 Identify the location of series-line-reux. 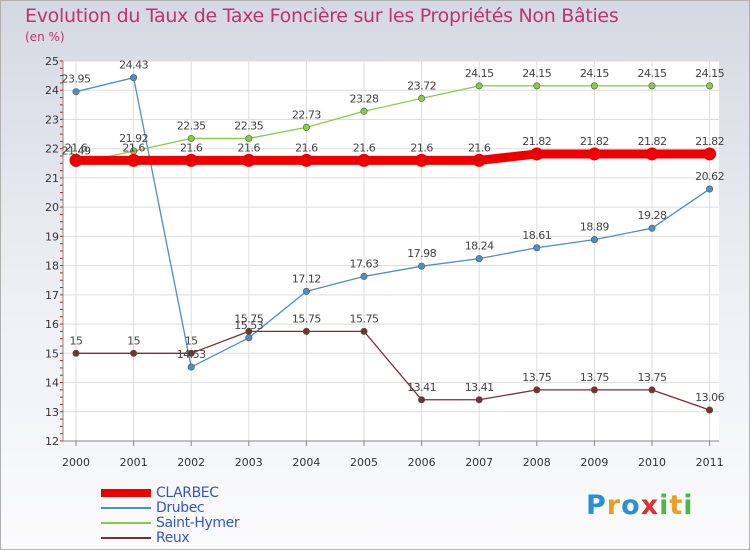
(393, 370).